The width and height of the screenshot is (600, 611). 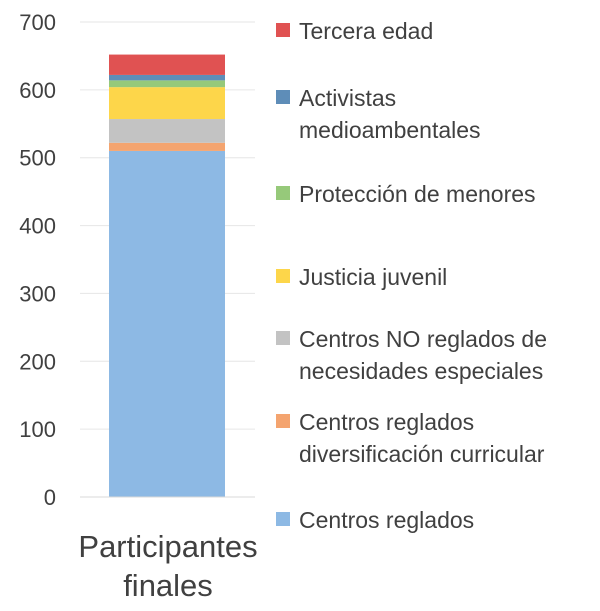 What do you see at coordinates (37, 293) in the screenshot?
I see `y-tick-label-300: 300` at bounding box center [37, 293].